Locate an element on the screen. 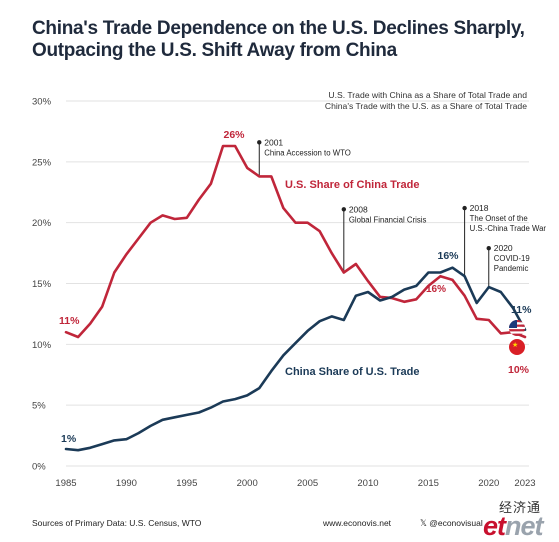 This screenshot has width=559, height=542. x-tick-label: 2023 is located at coordinates (524, 483).